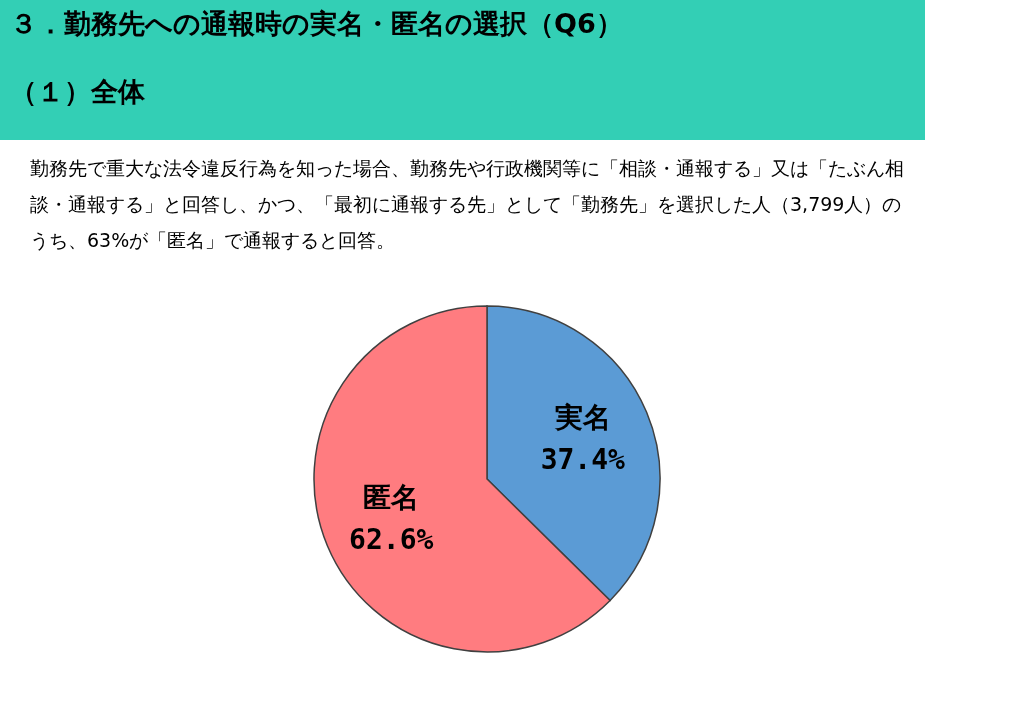 Image resolution: width=1014 pixels, height=716 pixels. Describe the element at coordinates (582, 417) in the screenshot. I see `slice-label: 実名` at that location.